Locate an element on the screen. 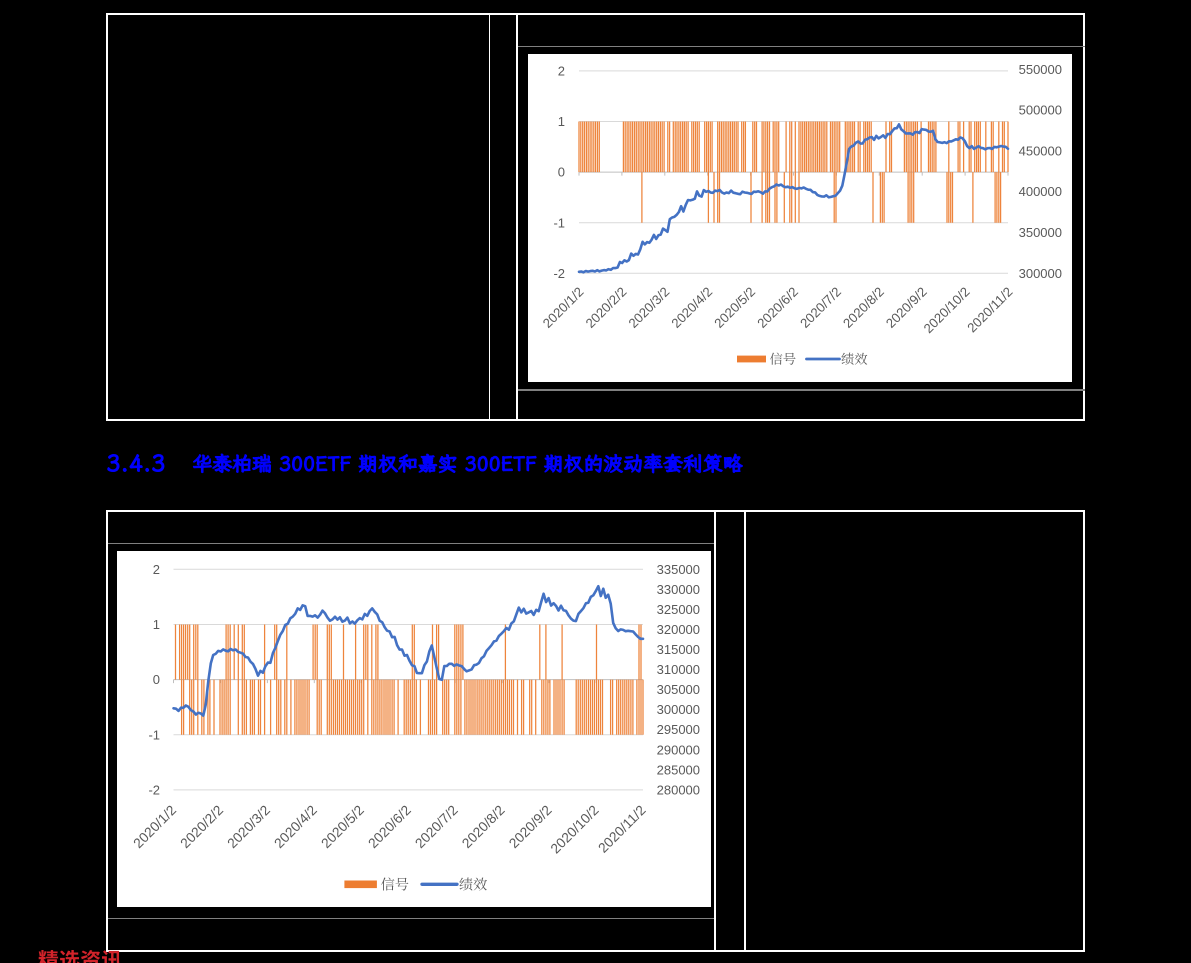 The width and height of the screenshot is (1191, 963). svg-text: 400000 is located at coordinates (1040, 191).